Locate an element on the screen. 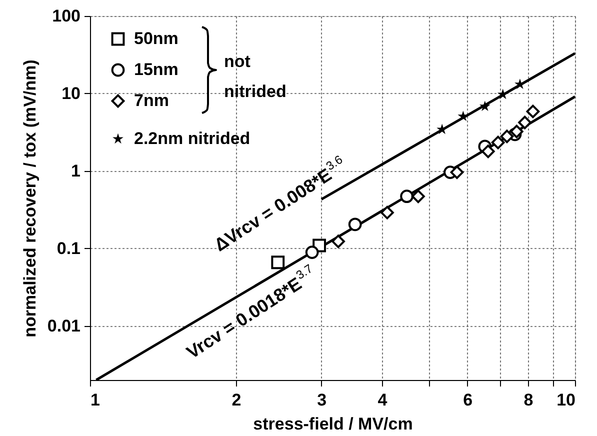 Image resolution: width=597 pixels, height=436 pixels. x-tick-label: 6 is located at coordinates (468, 400).